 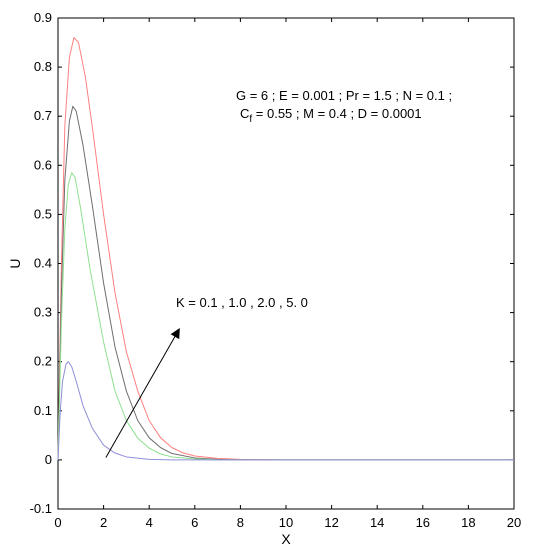 I want to click on x-tick-label: 4, so click(x=149, y=522).